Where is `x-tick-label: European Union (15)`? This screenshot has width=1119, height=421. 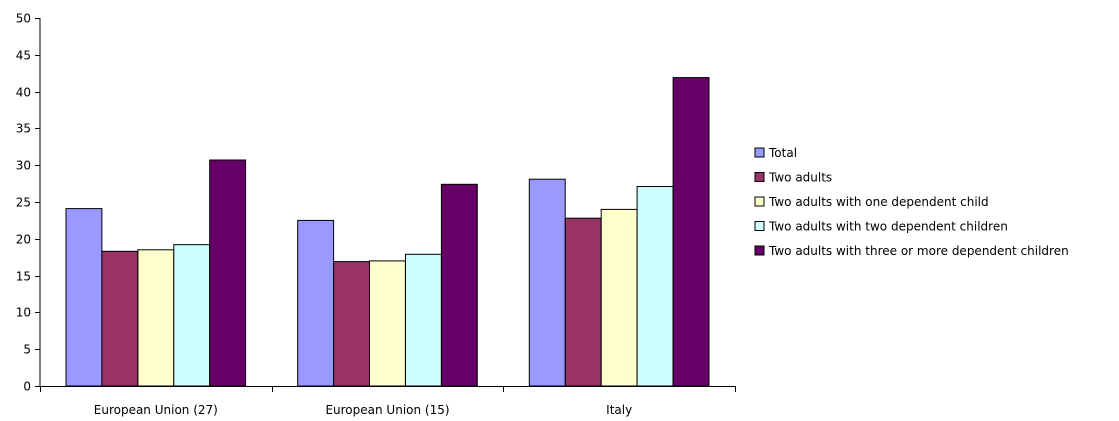
x-tick-label: European Union (15) is located at coordinates (387, 410).